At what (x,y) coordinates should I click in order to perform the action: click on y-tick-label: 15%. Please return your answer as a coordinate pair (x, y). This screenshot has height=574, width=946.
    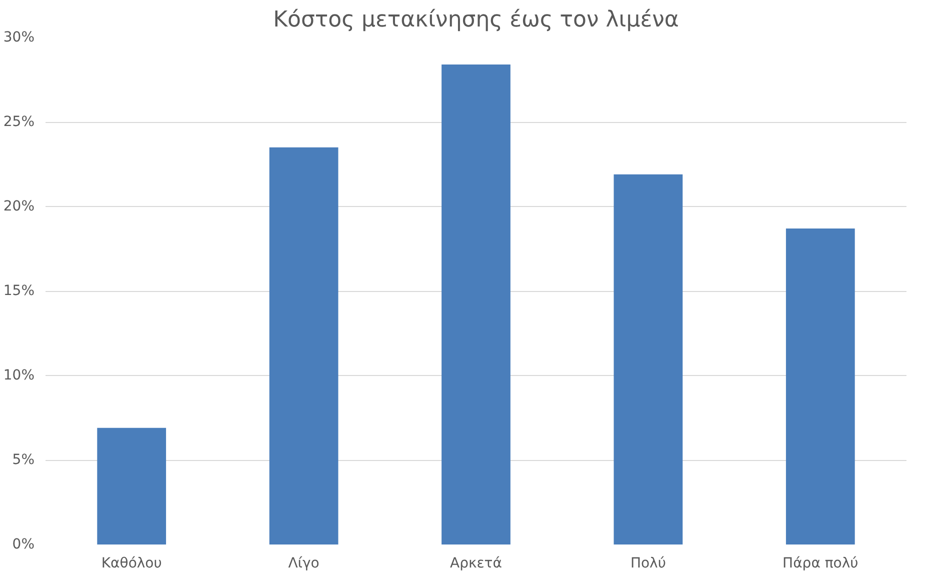
    Looking at the image, I should click on (19, 291).